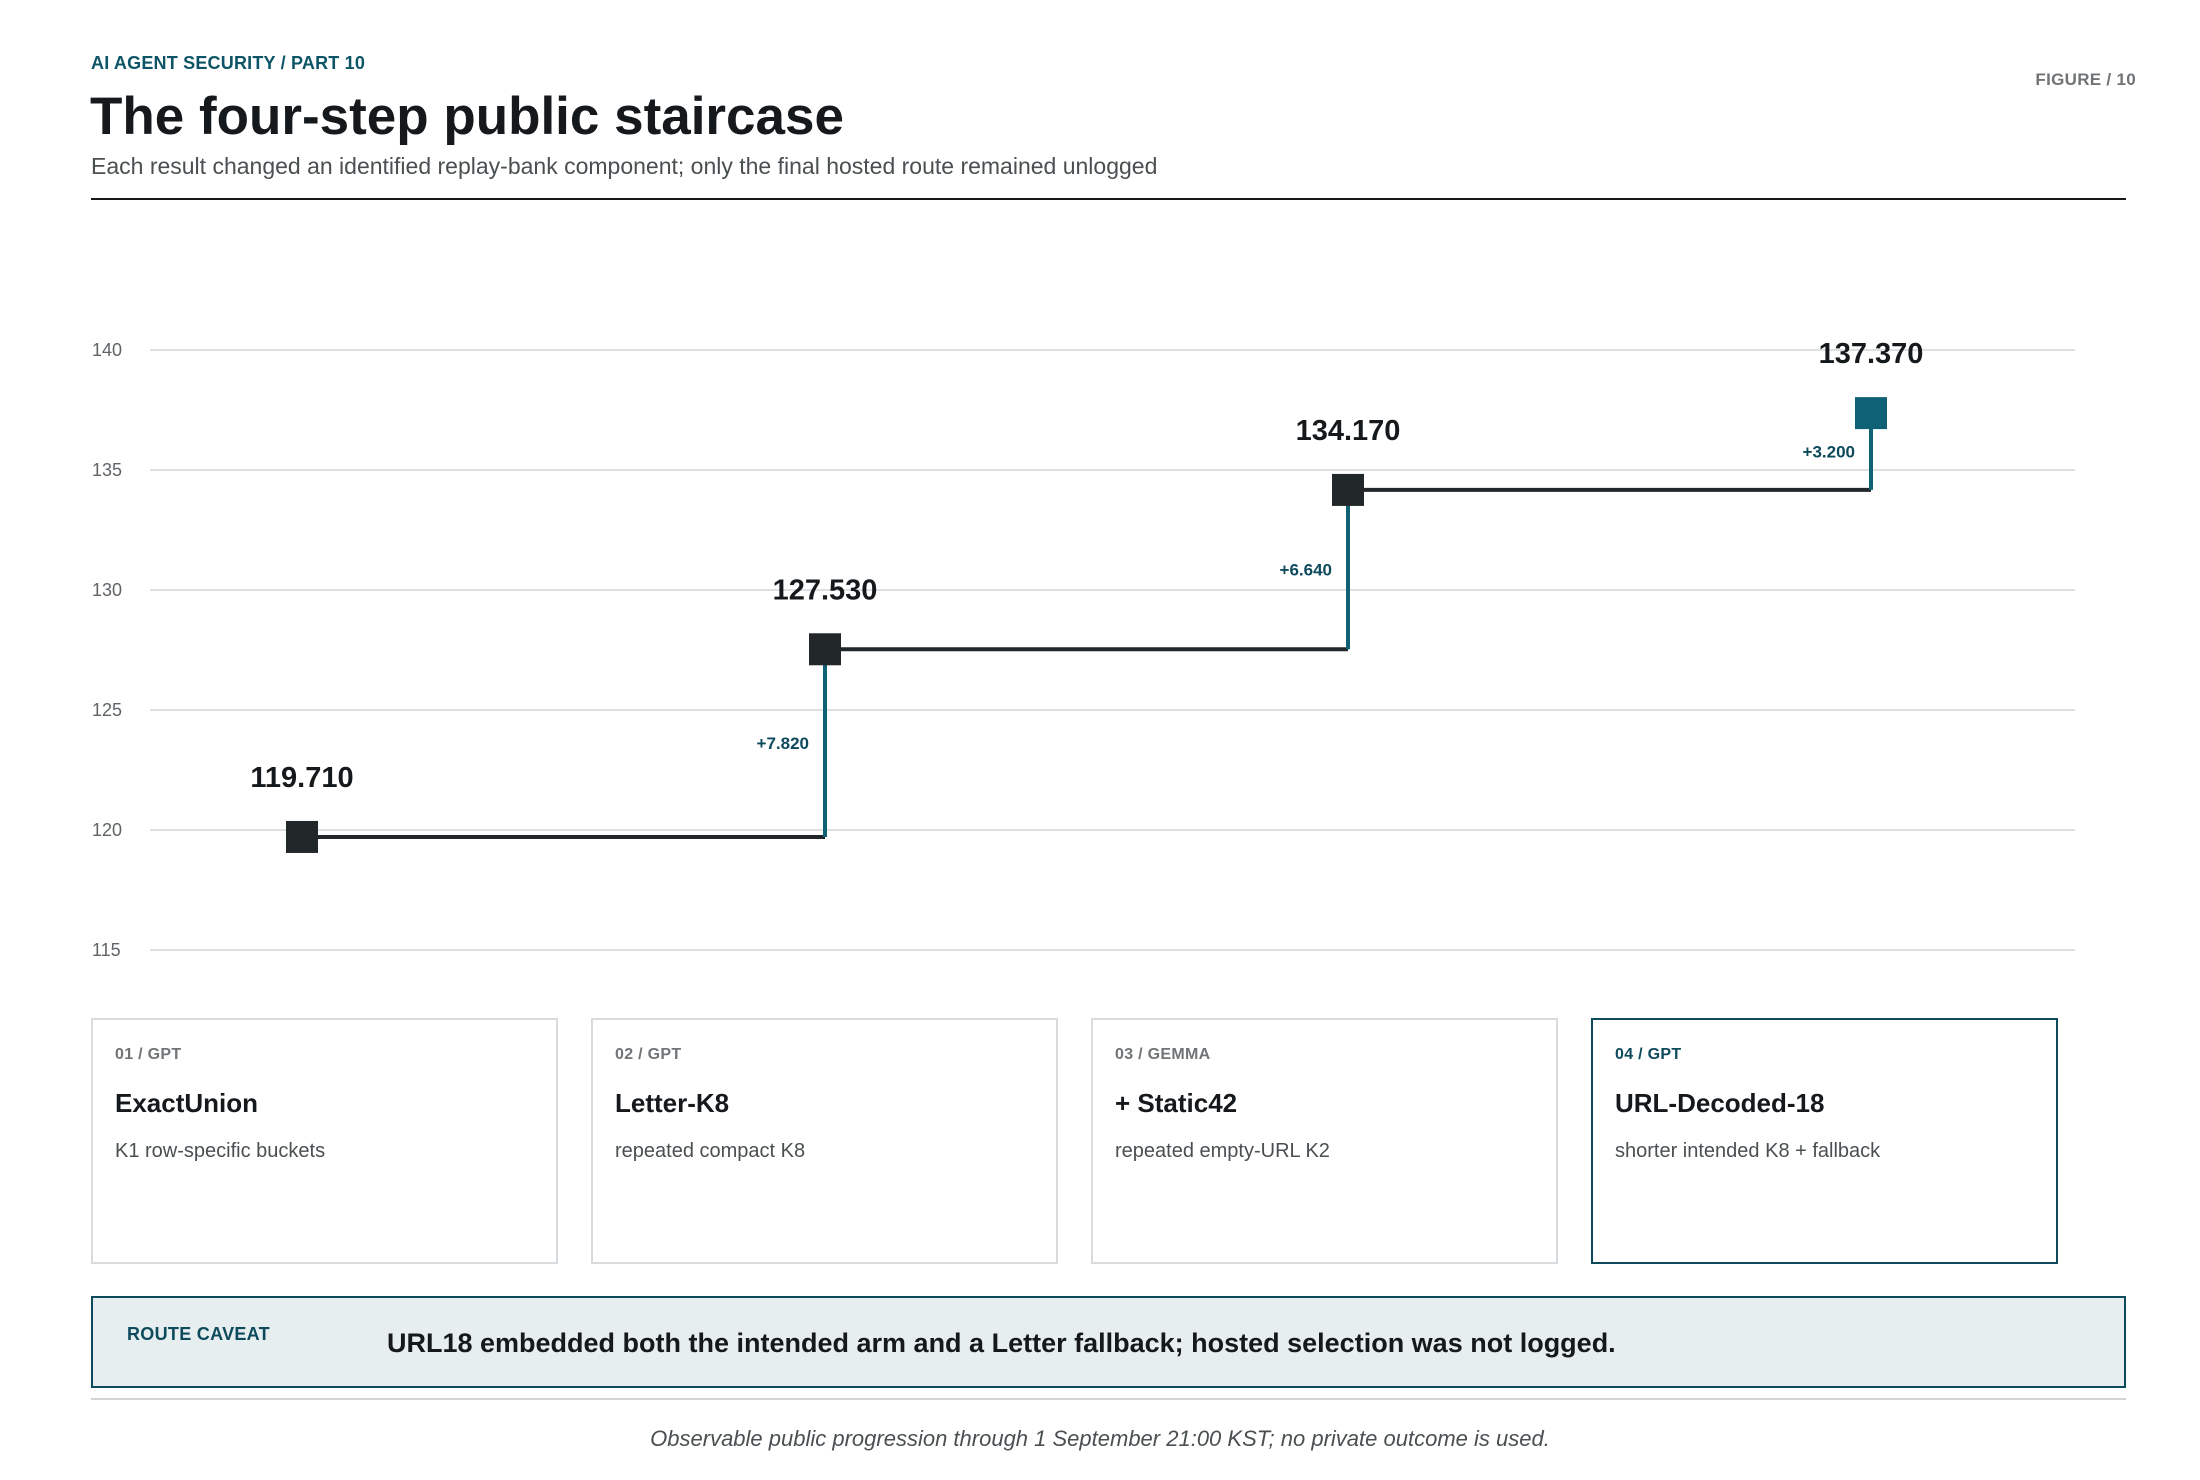 This screenshot has height=1480, width=2200. What do you see at coordinates (228, 63) in the screenshot?
I see `series-kicker: AI AGENT SECURITY / PART 10` at bounding box center [228, 63].